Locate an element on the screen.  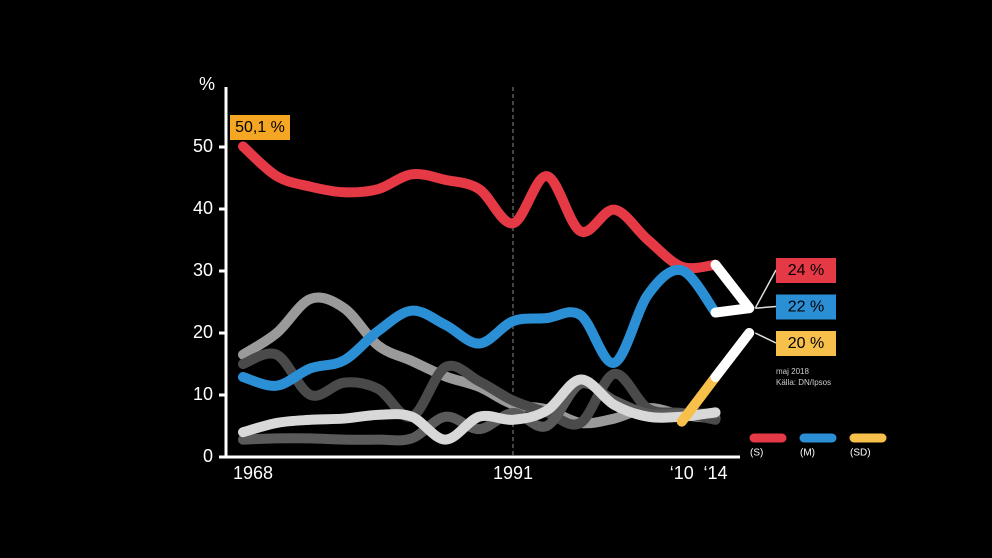
legend-label: (S) is located at coordinates (756, 453).